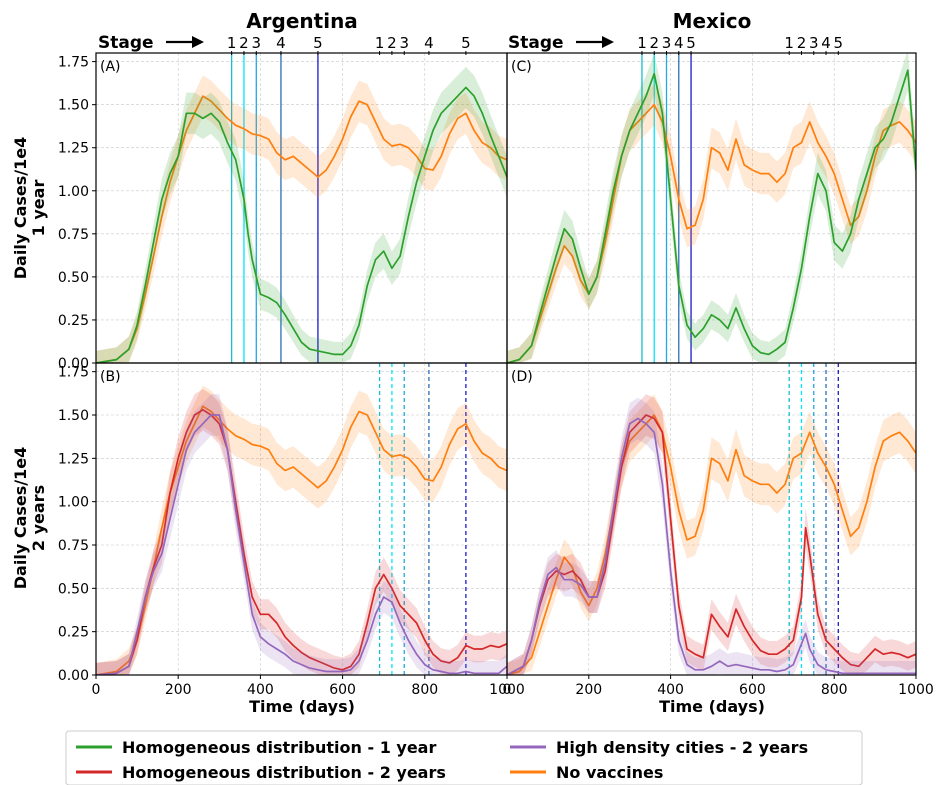 The image size is (936, 785). Describe the element at coordinates (38, 208) in the screenshot. I see `ylabel-top-sub: 1 year` at that location.